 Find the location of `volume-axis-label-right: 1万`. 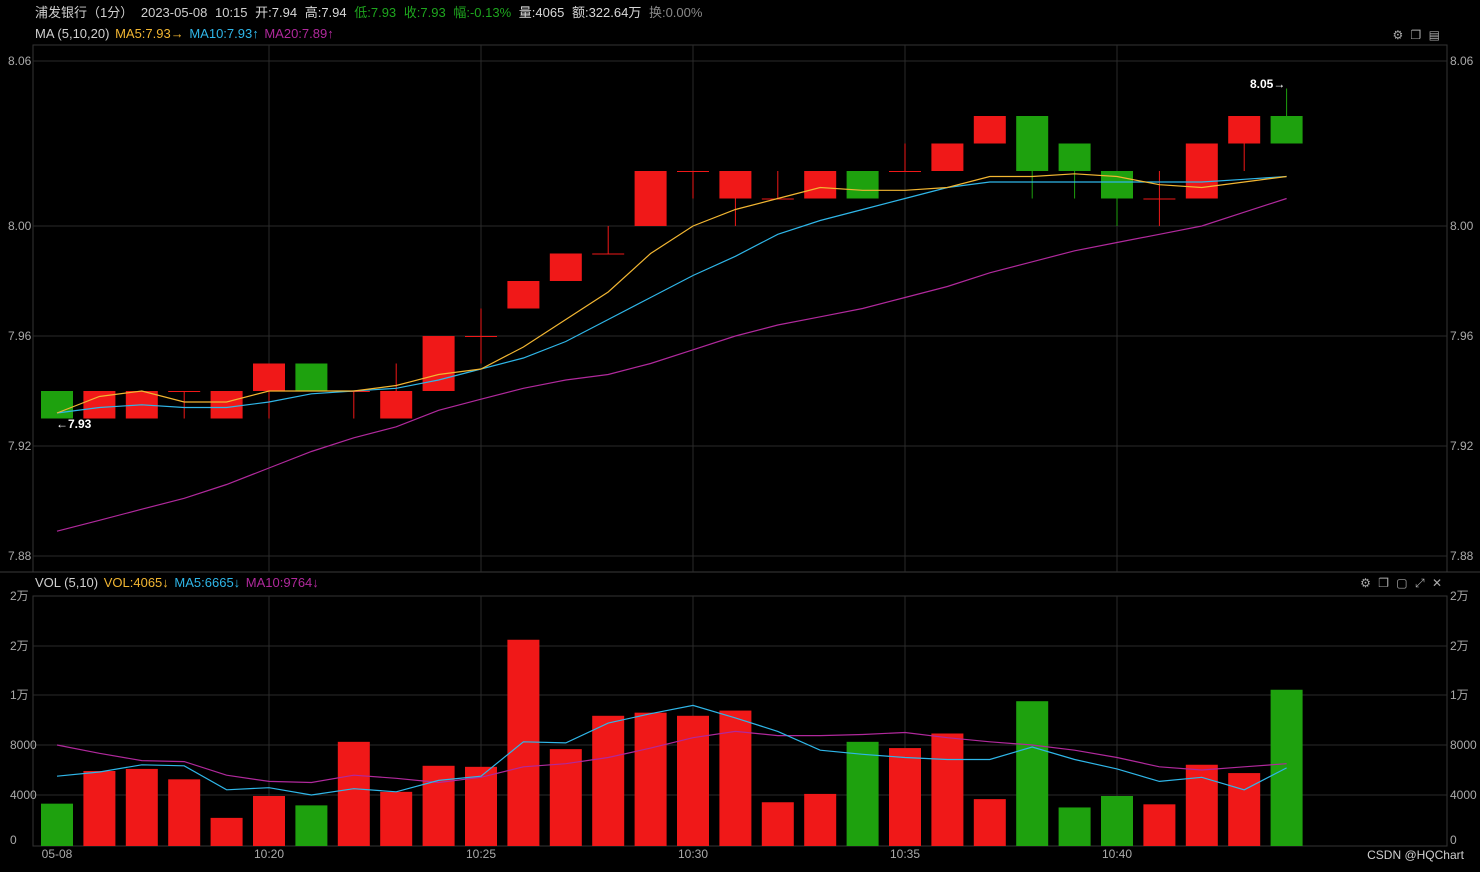

volume-axis-label-right: 1万 is located at coordinates (1459, 695).